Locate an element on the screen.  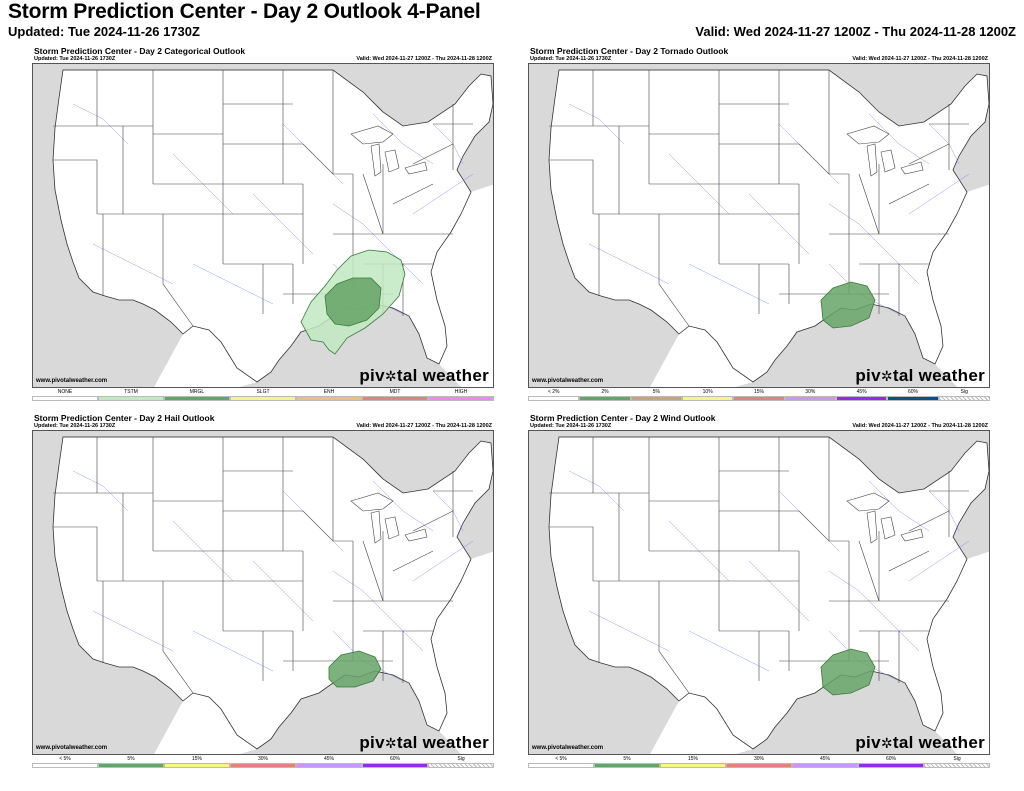
logo-text-right: tal weather is located at coordinates (442, 375).